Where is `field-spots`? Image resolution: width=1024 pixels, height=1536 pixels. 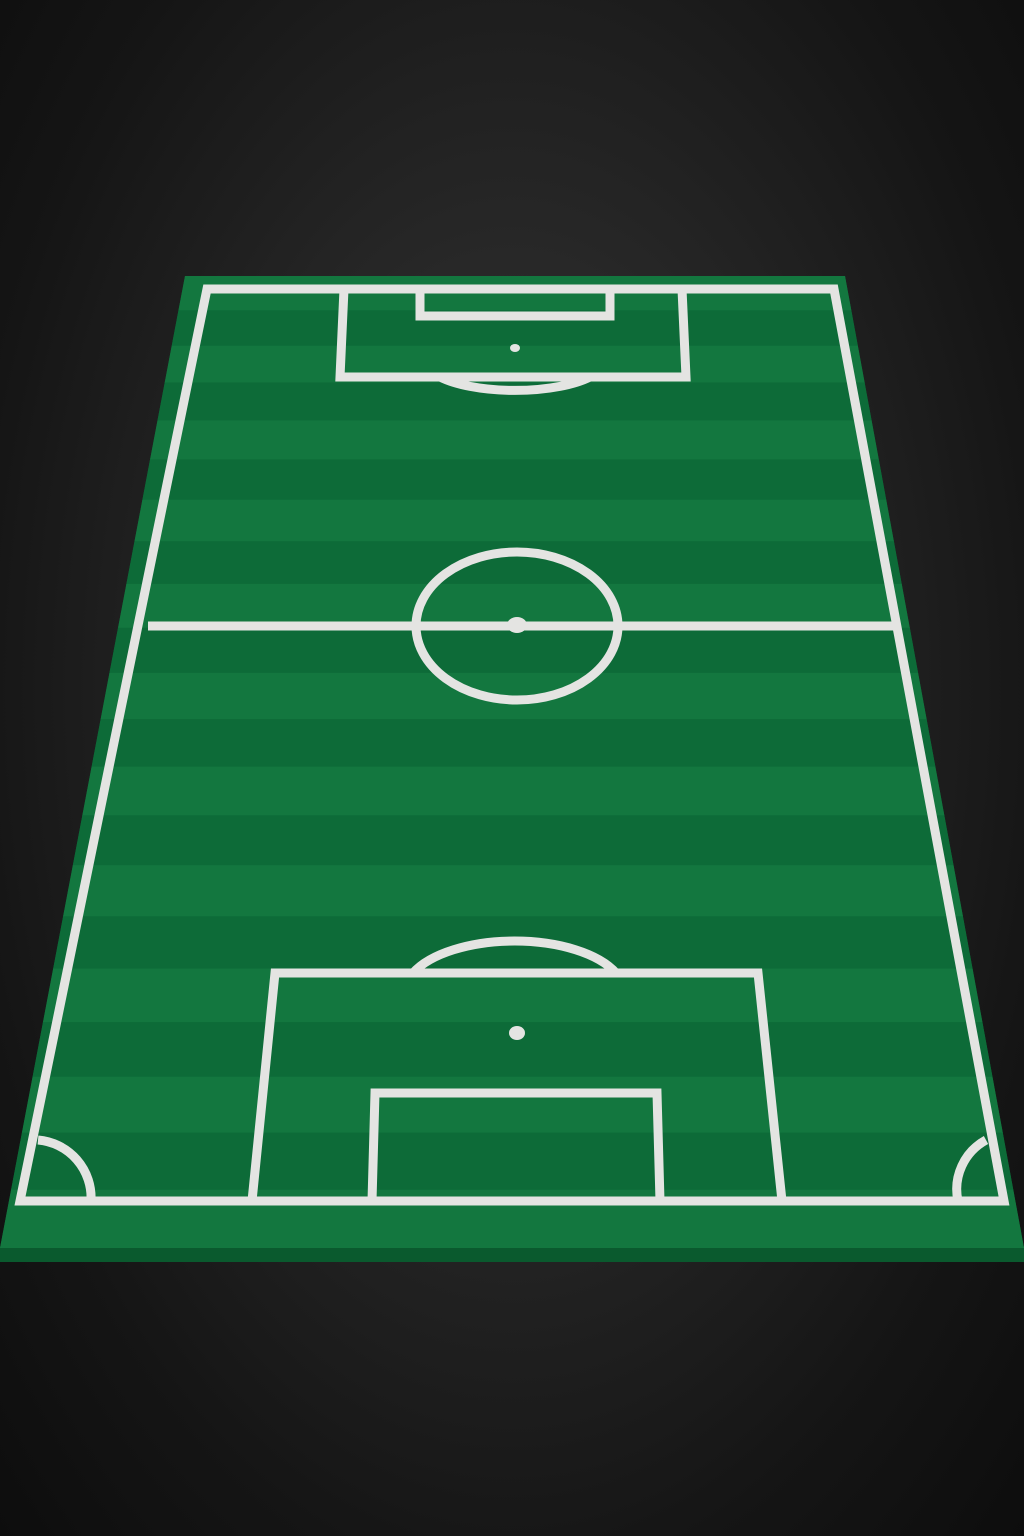
field-spots is located at coordinates (517, 692).